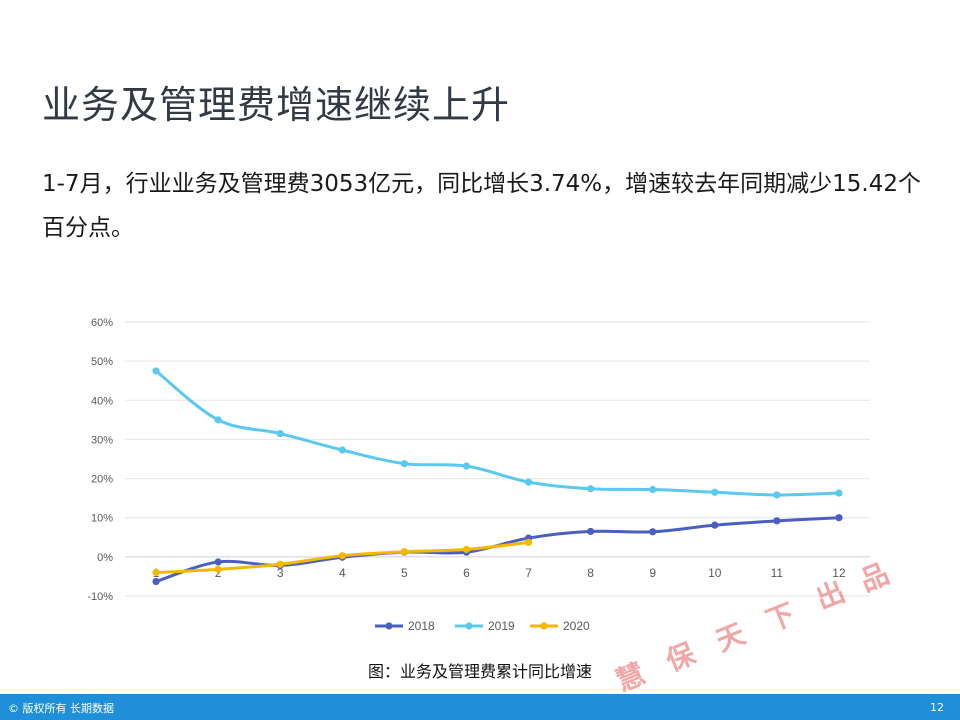 The image size is (960, 720). What do you see at coordinates (61, 708) in the screenshot?
I see `copyright-text: © 版权所有 长期数据` at bounding box center [61, 708].